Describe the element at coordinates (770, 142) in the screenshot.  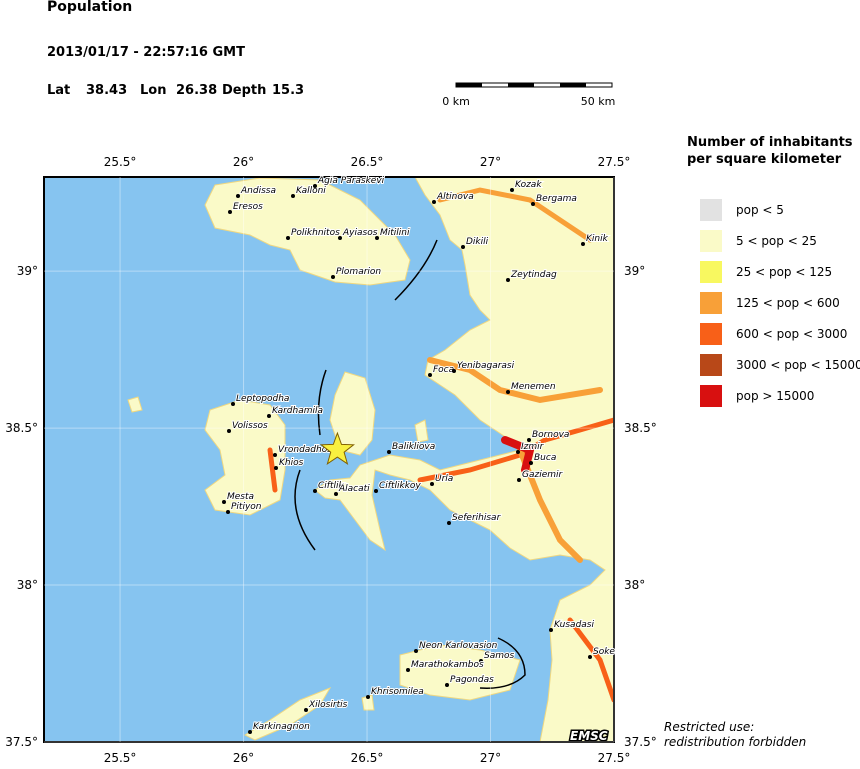
I see `legend-title: Number of inhabitants` at that location.